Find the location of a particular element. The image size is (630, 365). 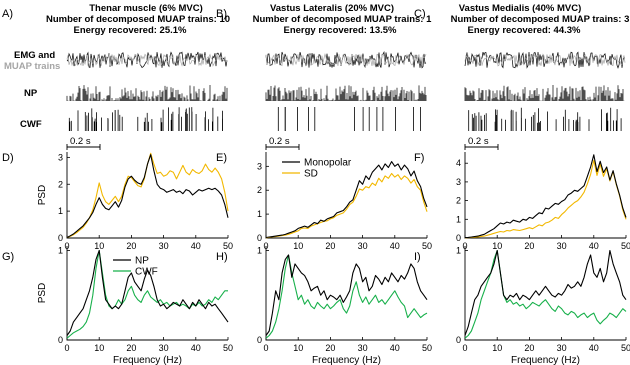

panel-i-xtick-label: 40 is located at coordinates (594, 348).